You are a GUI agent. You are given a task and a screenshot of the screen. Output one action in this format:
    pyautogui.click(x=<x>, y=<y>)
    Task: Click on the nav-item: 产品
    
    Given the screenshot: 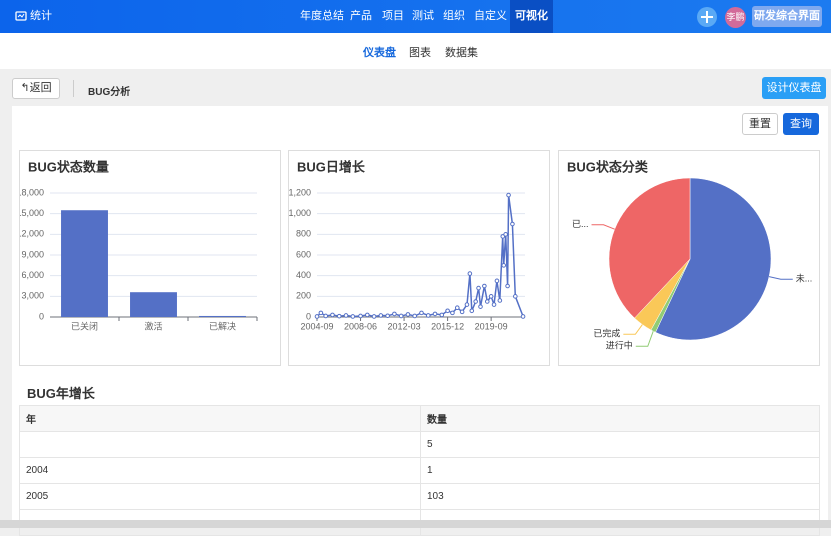 What is the action you would take?
    pyautogui.click(x=361, y=16)
    